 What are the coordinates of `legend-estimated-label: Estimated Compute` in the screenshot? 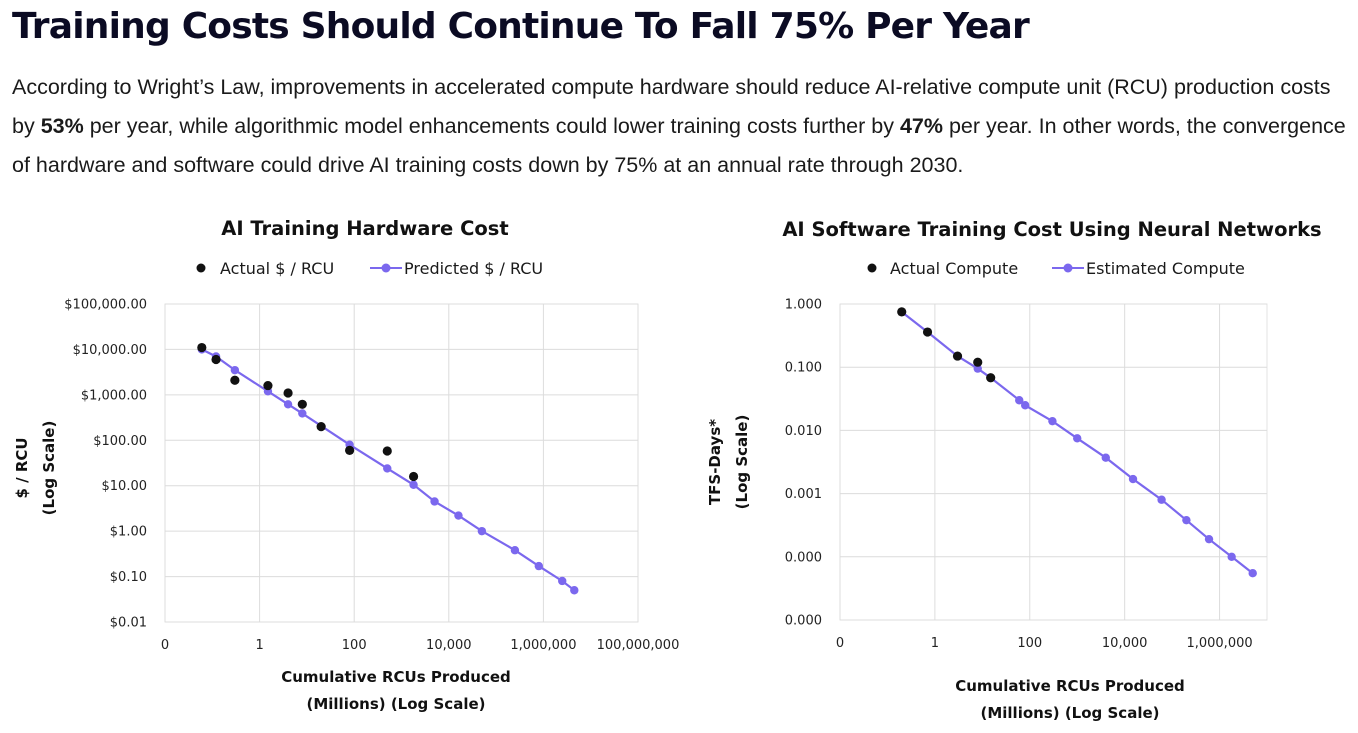 It's located at (1165, 268).